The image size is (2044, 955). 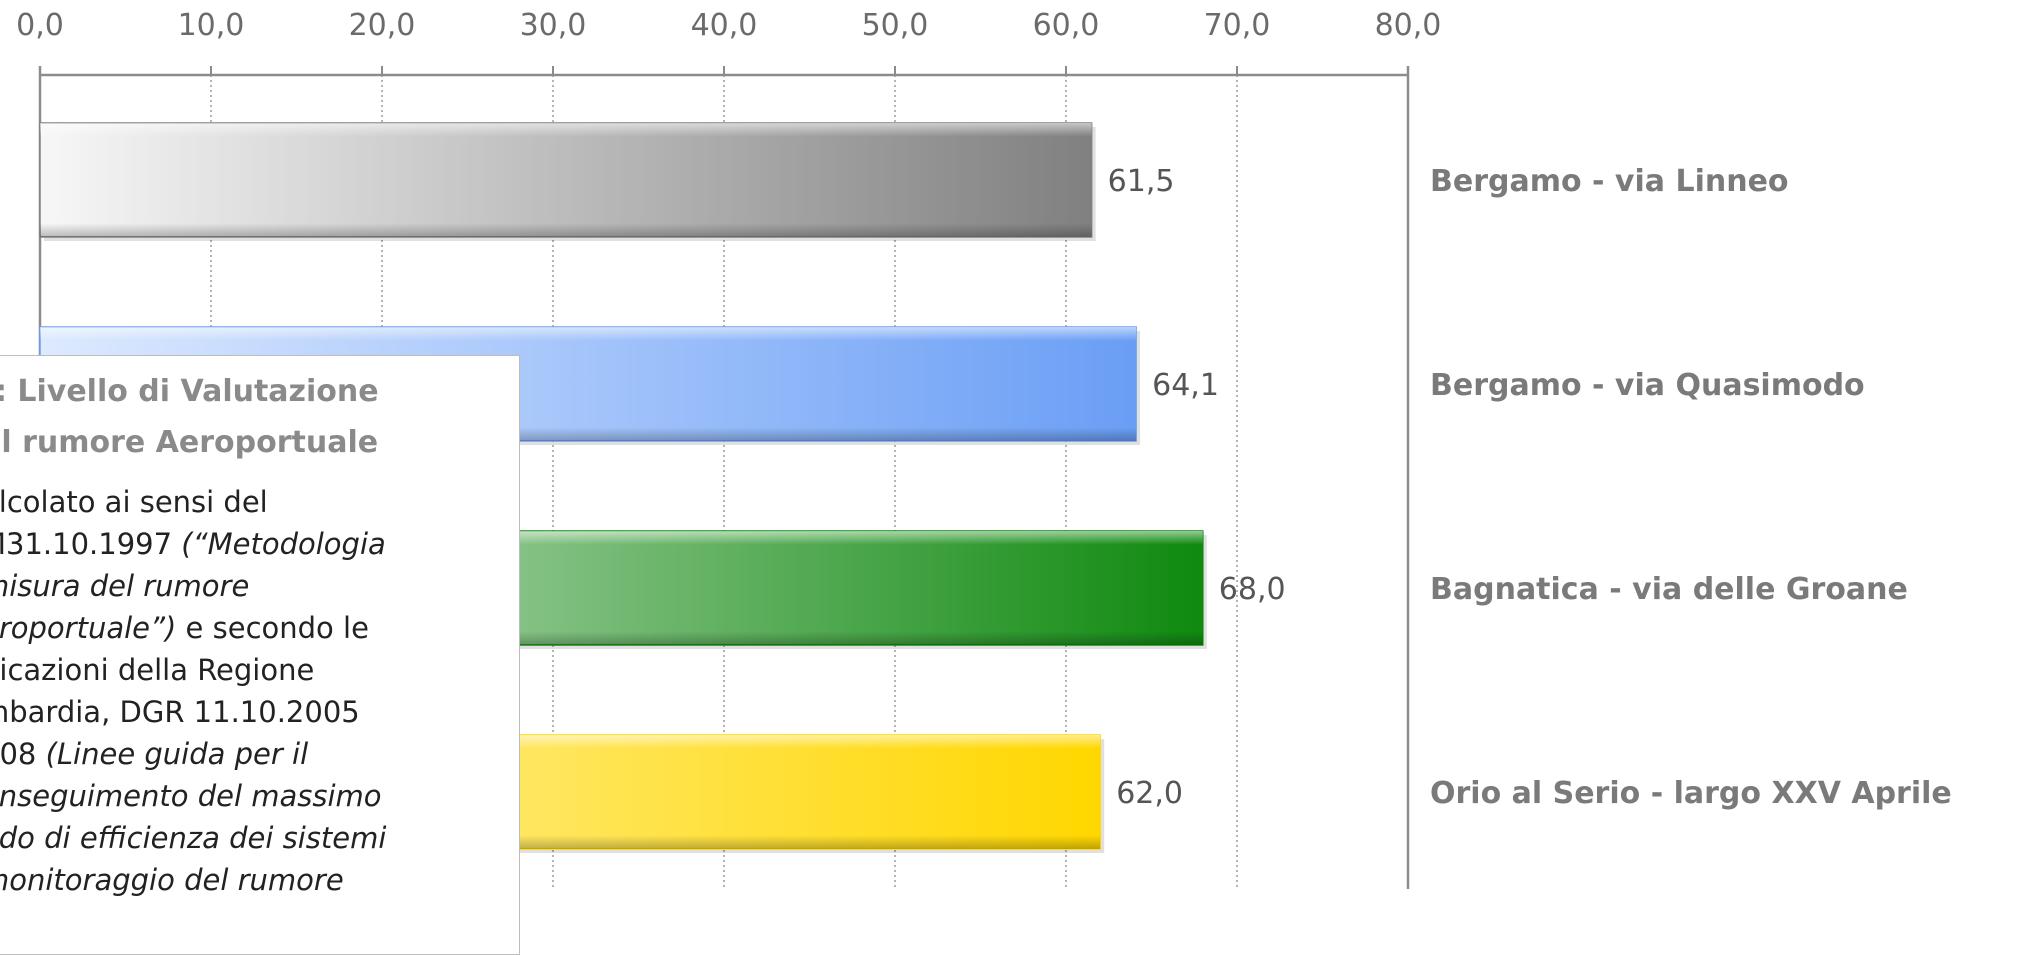 I want to click on value-label: 68,0, so click(x=1252, y=589).